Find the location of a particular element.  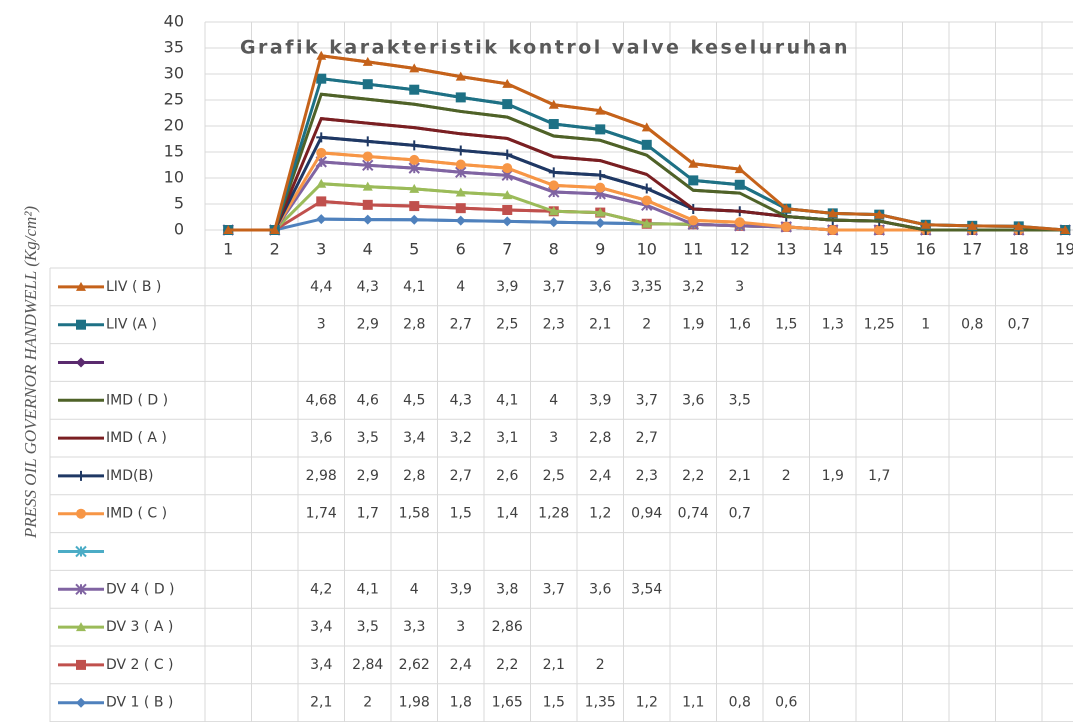

data-label: 1,65 is located at coordinates (507, 703).